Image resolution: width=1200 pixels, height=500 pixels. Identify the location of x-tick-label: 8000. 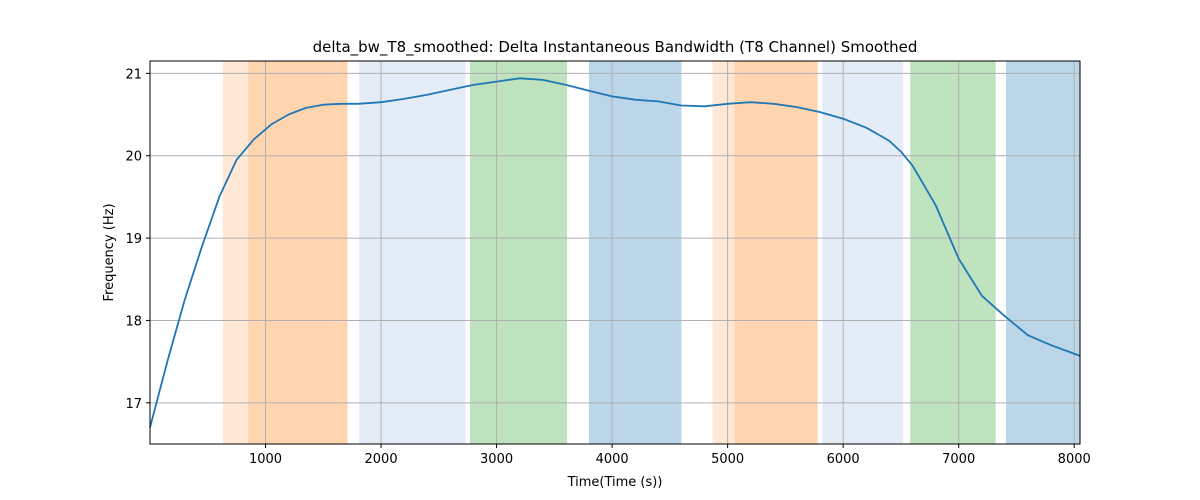
(1074, 459).